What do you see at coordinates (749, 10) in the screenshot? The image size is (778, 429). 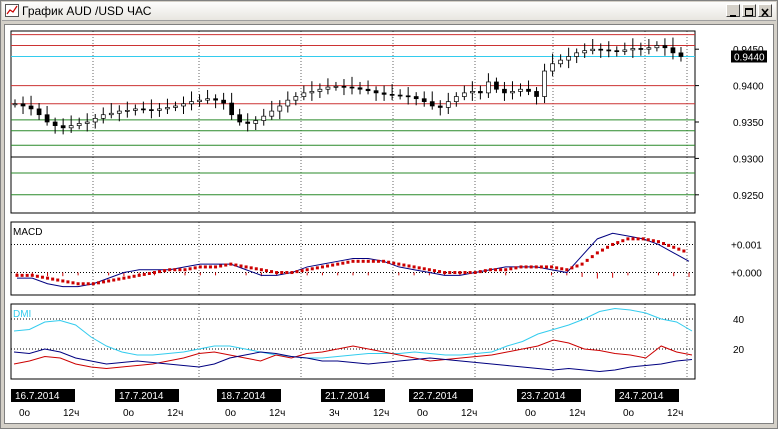 I see `maximize-button` at bounding box center [749, 10].